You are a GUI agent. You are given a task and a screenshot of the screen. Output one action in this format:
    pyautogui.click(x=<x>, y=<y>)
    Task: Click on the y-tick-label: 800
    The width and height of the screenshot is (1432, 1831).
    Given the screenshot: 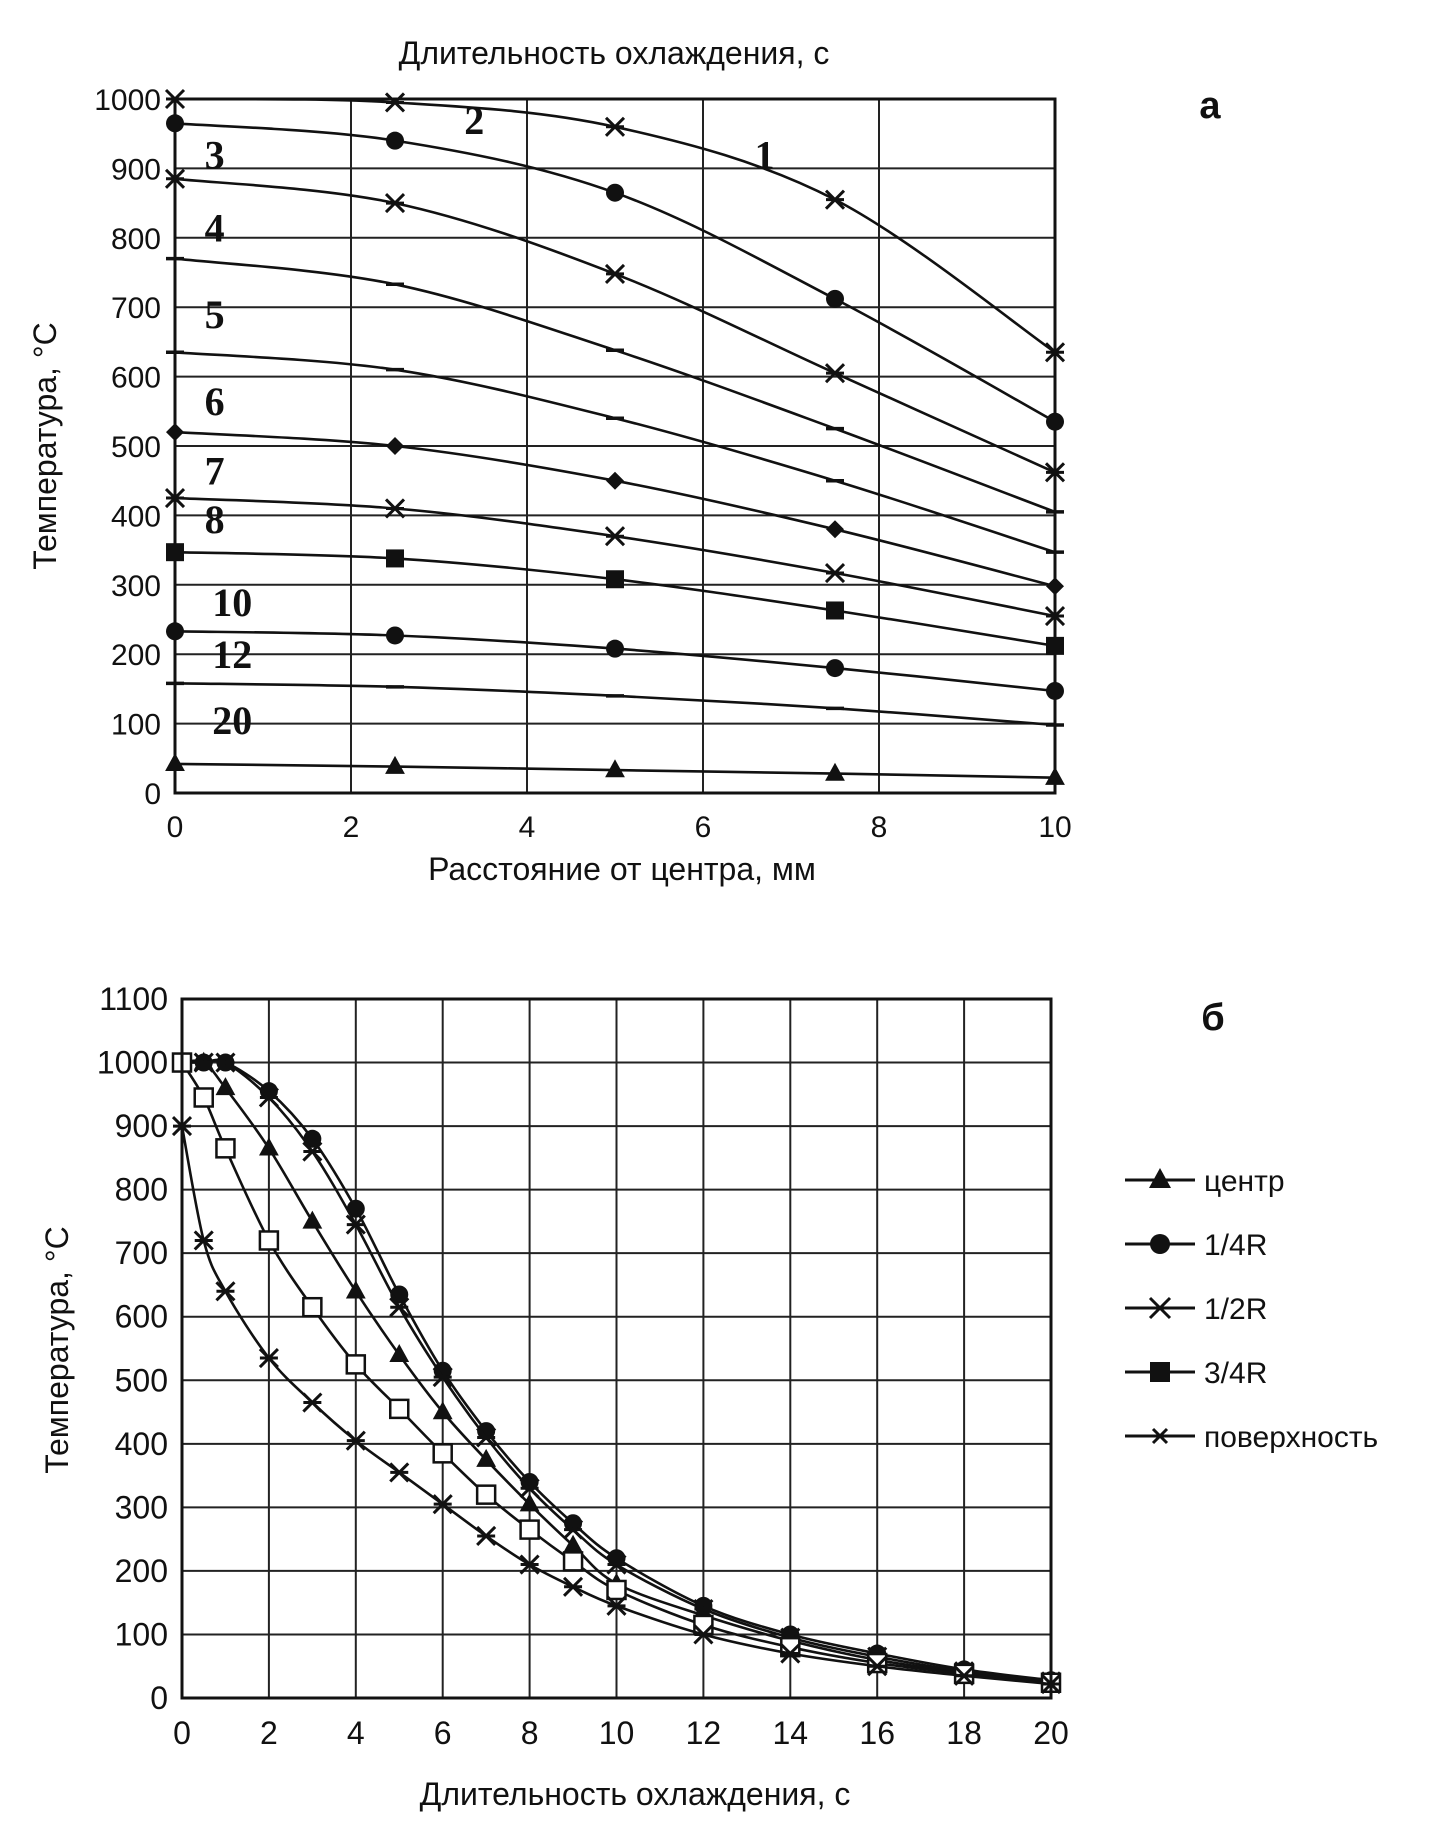 What is the action you would take?
    pyautogui.click(x=141, y=1190)
    